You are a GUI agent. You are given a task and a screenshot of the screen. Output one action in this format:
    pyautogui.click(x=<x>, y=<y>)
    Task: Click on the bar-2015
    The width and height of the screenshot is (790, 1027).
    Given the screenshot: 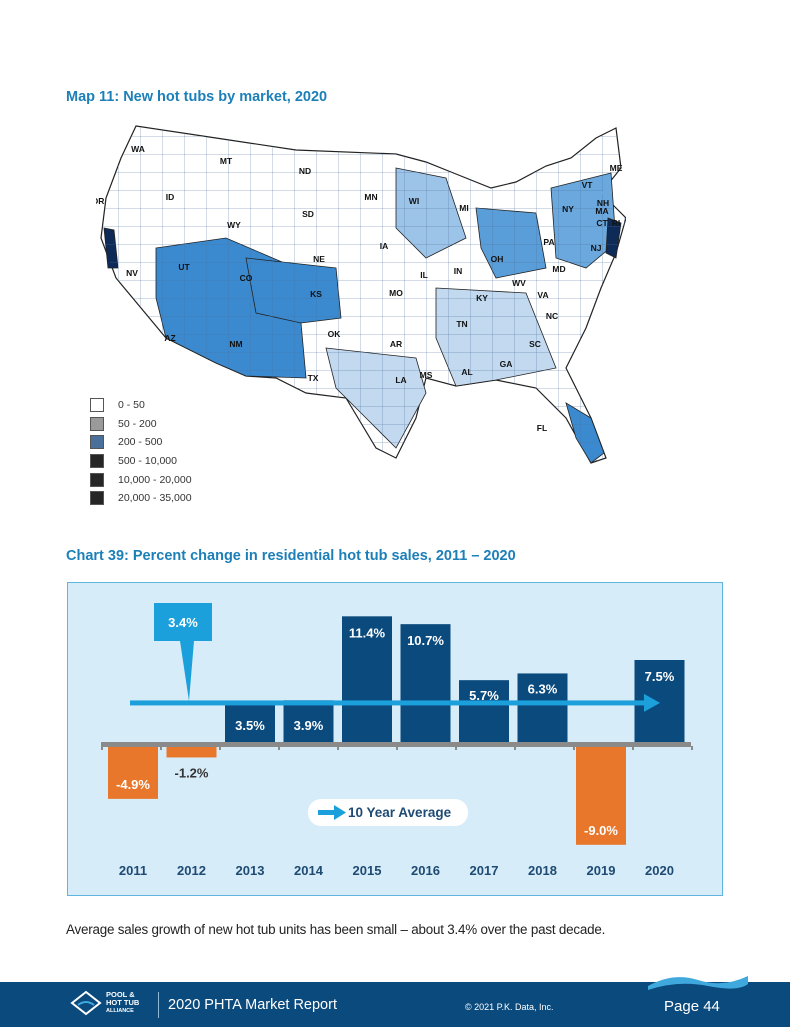 What is the action you would take?
    pyautogui.click(x=367, y=680)
    